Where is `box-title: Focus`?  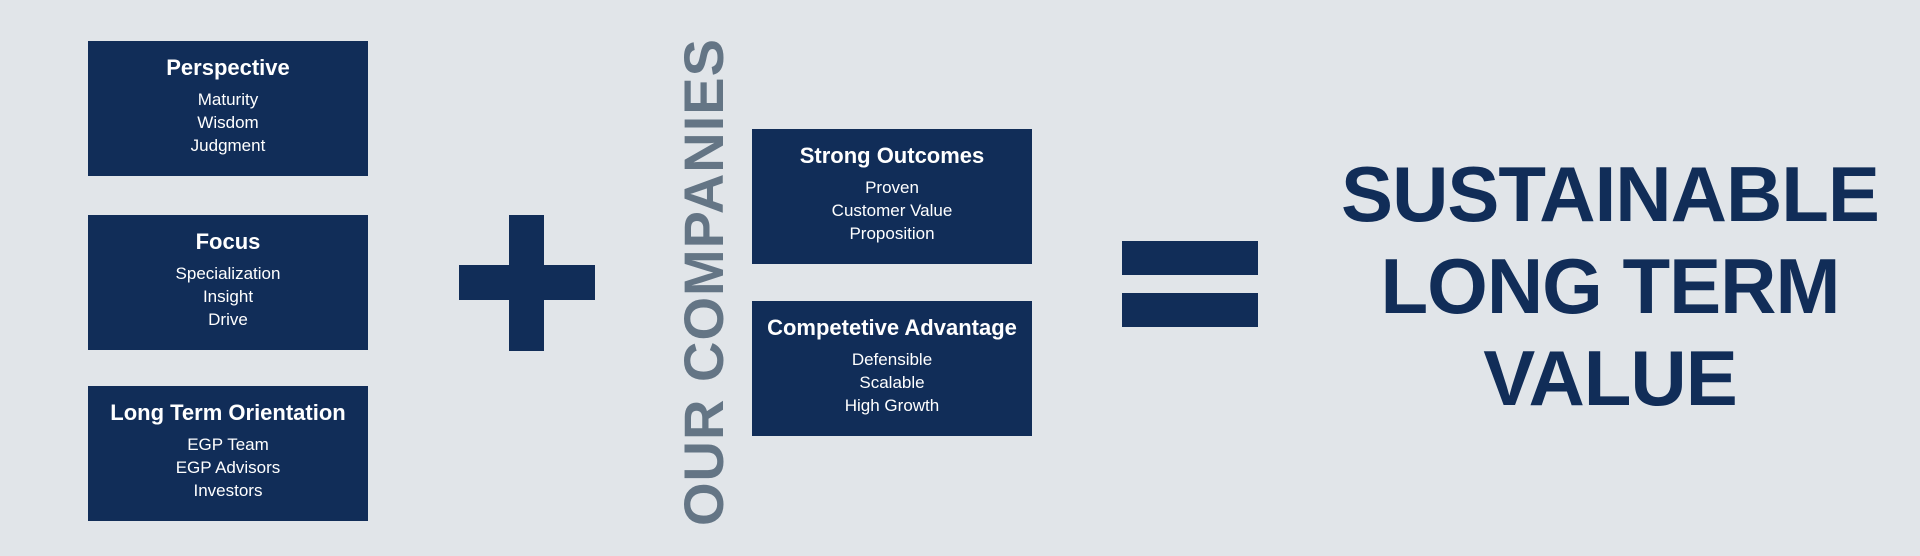
box-title: Focus is located at coordinates (228, 241).